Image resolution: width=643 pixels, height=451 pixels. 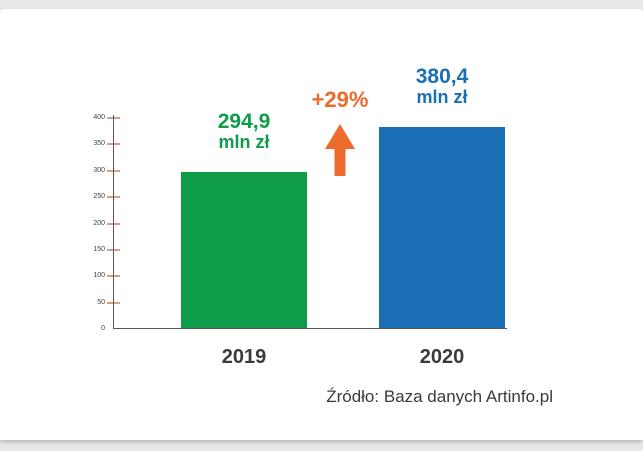 I want to click on x-axis-line, so click(x=310, y=328).